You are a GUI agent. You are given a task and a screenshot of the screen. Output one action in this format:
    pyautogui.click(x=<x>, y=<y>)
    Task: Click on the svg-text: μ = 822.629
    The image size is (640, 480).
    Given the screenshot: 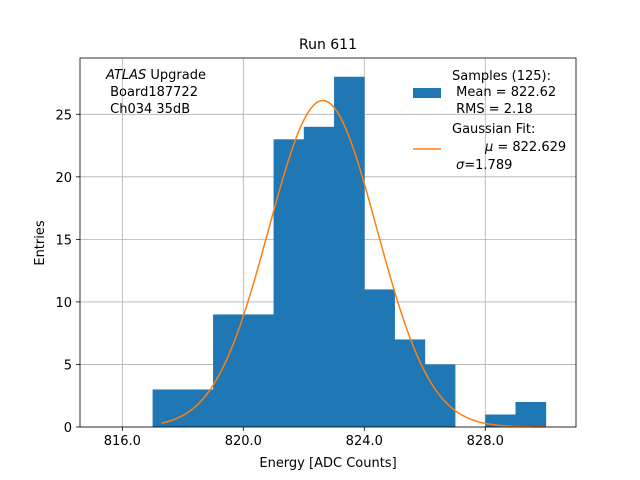 What is the action you would take?
    pyautogui.click(x=521, y=147)
    